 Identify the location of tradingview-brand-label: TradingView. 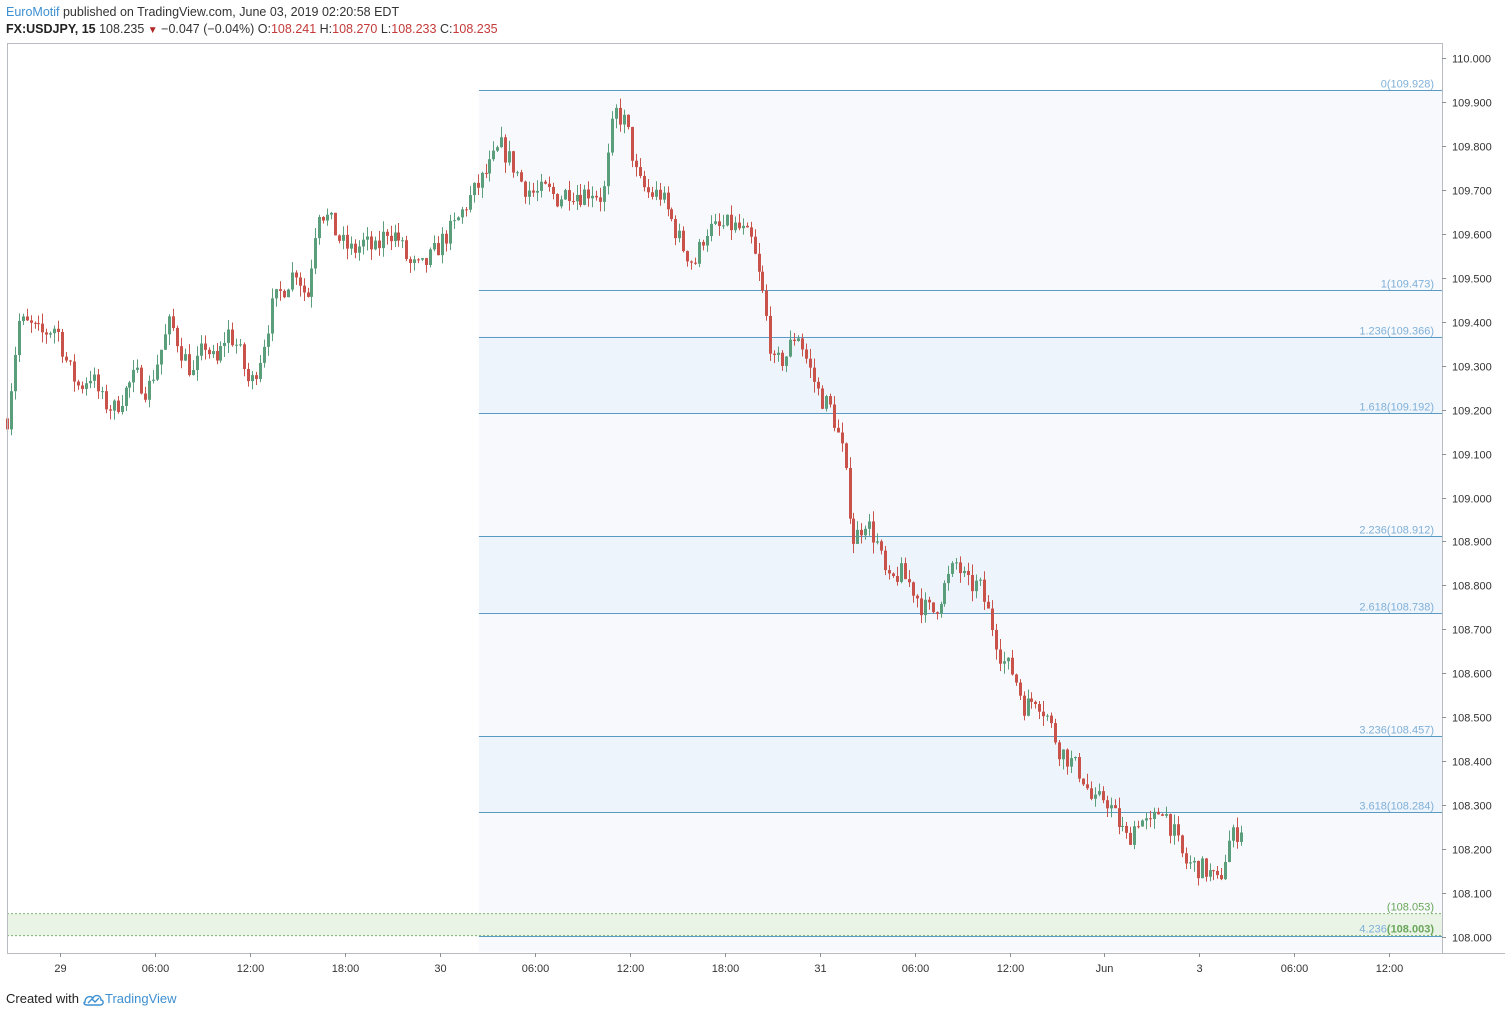
(140, 998).